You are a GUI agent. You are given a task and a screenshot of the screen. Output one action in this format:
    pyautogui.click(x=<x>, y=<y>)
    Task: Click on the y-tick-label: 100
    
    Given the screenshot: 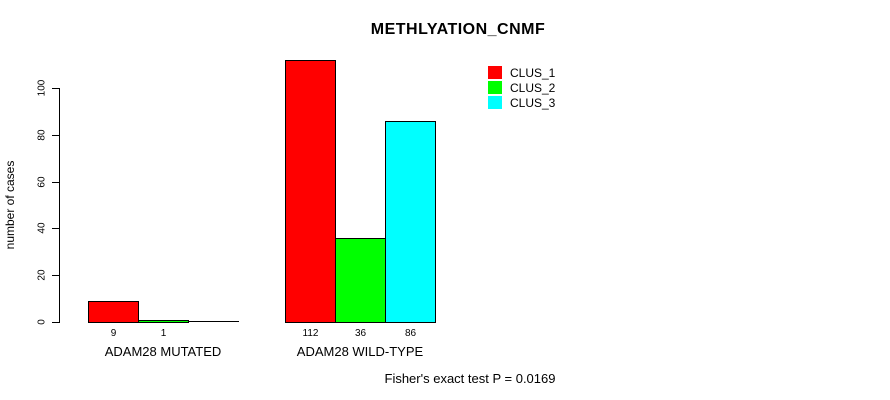 What is the action you would take?
    pyautogui.click(x=42, y=88)
    